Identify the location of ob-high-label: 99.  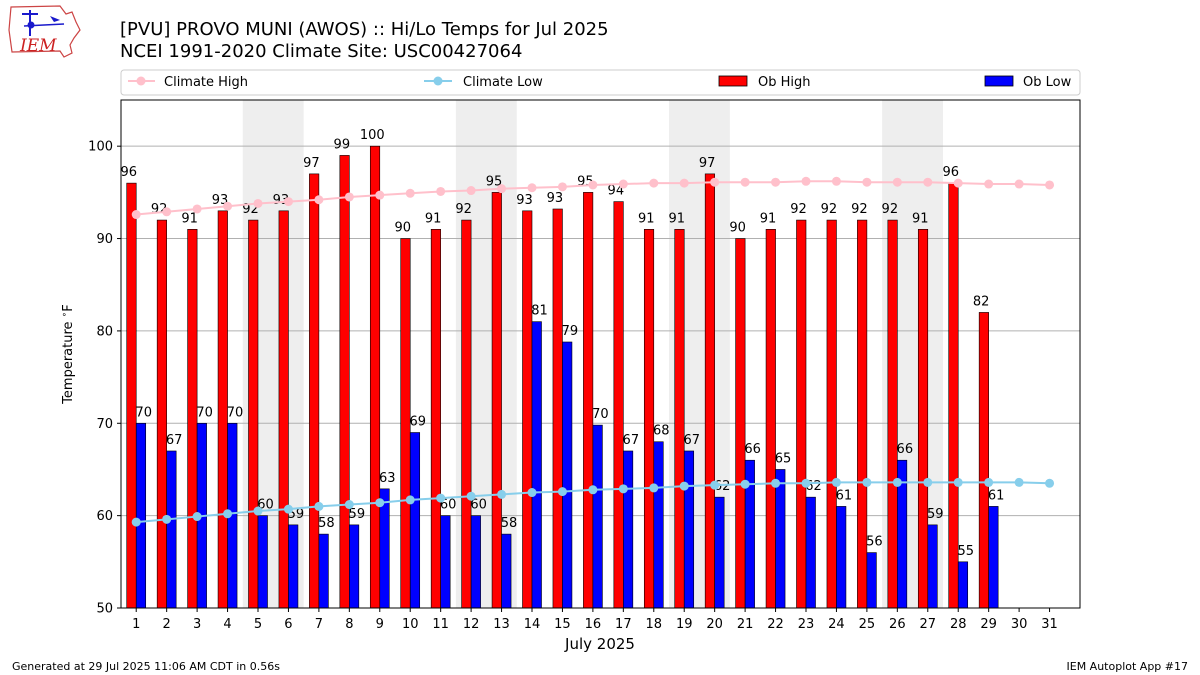
(342, 144).